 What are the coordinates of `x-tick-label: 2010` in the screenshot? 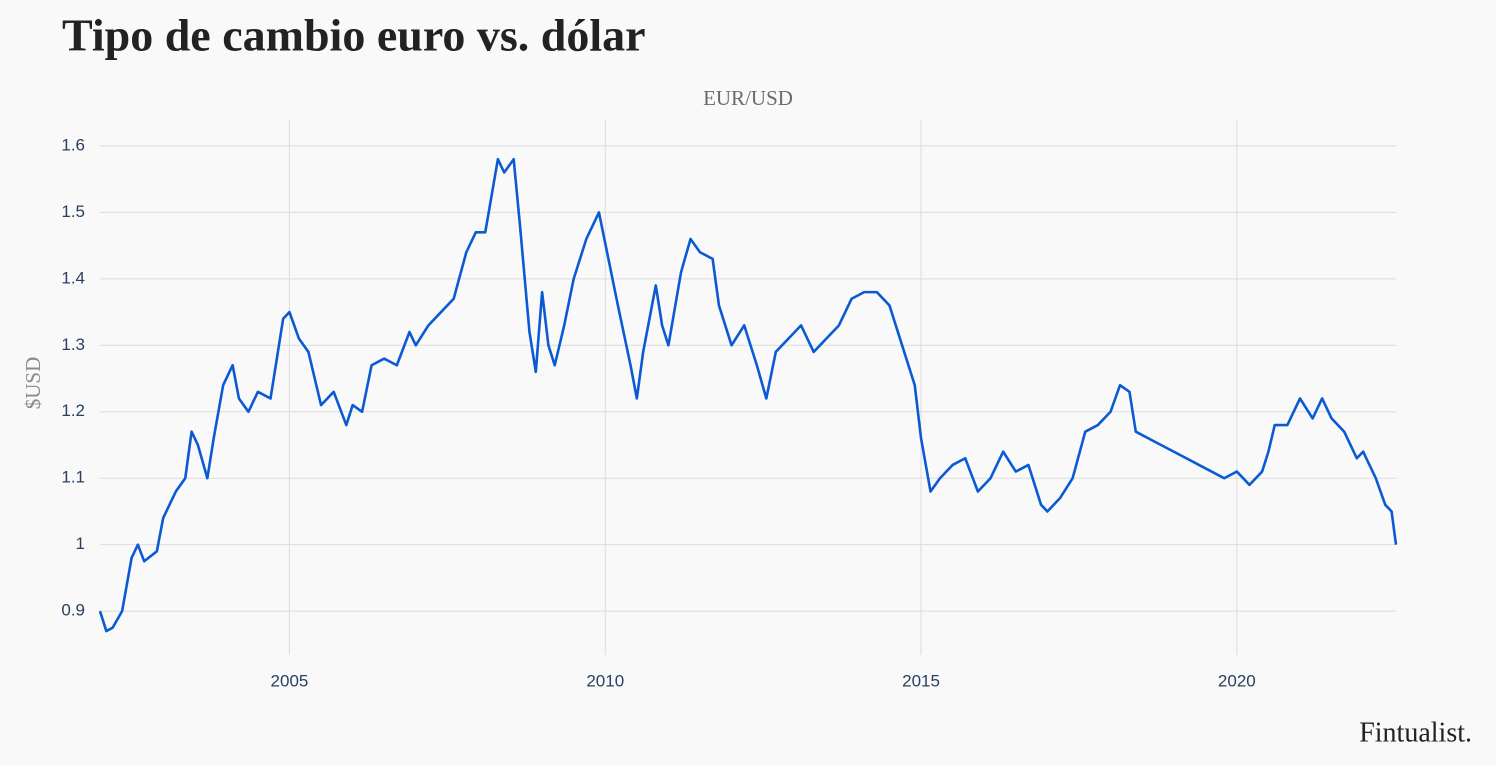 It's located at (605, 680).